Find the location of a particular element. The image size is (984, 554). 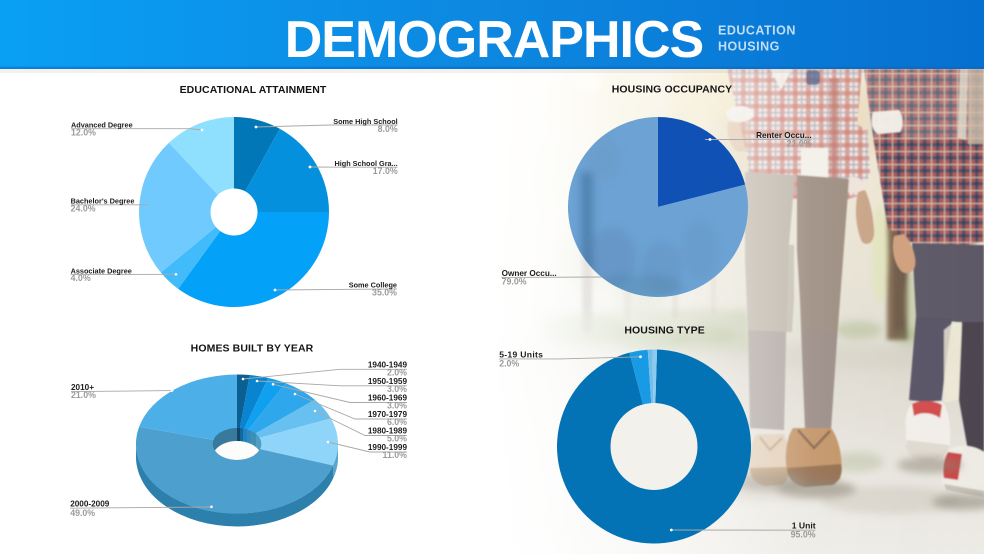

svg-text: Associate Degree is located at coordinates (101, 271).